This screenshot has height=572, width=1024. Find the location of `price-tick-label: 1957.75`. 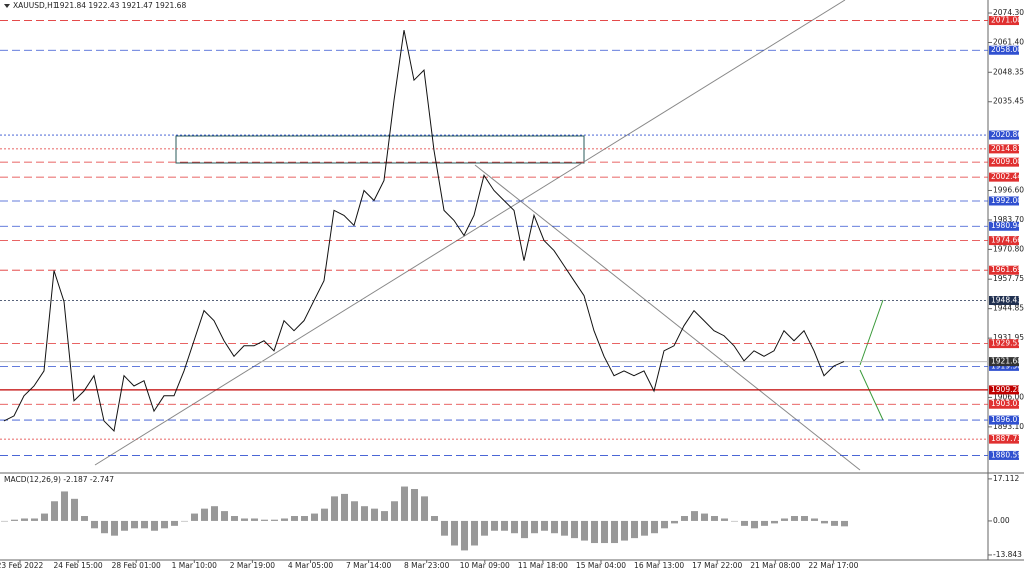

price-tick-label: 1957.75 is located at coordinates (1008, 278).